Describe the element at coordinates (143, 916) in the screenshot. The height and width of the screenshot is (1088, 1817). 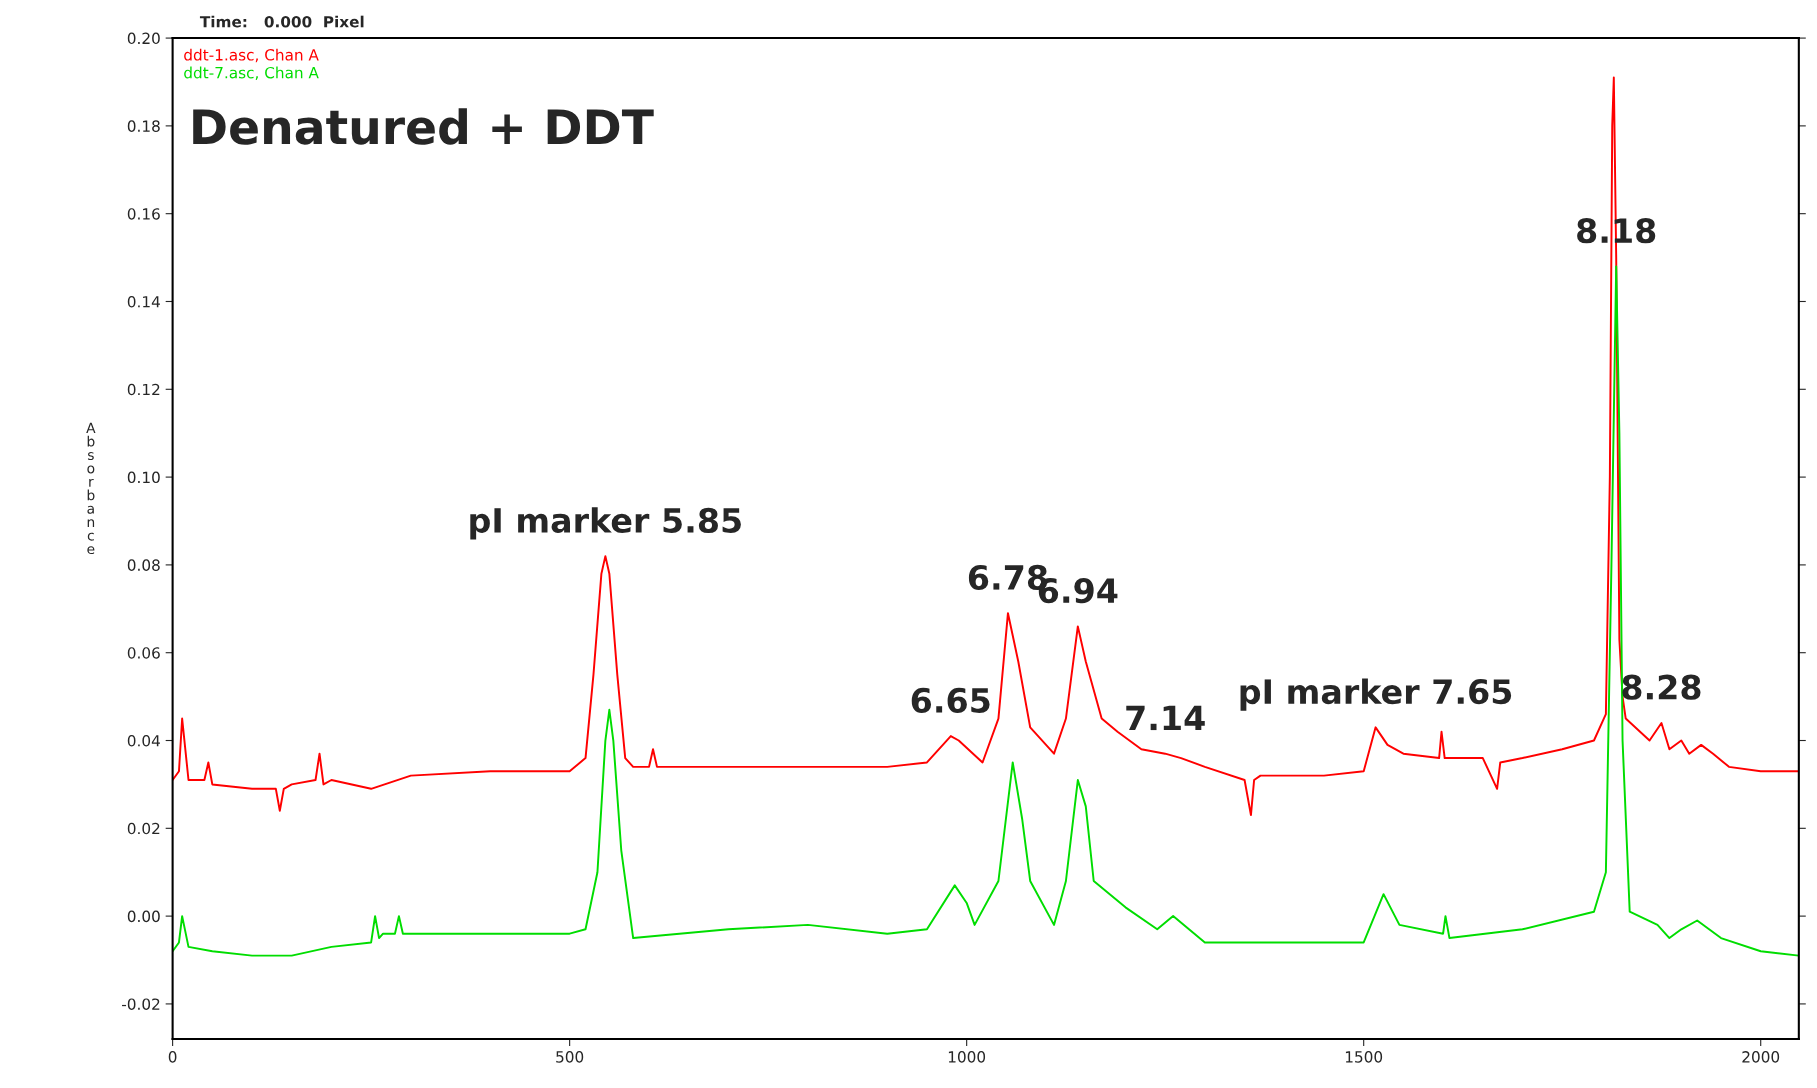
I see `y-tick-label: 0.00` at that location.